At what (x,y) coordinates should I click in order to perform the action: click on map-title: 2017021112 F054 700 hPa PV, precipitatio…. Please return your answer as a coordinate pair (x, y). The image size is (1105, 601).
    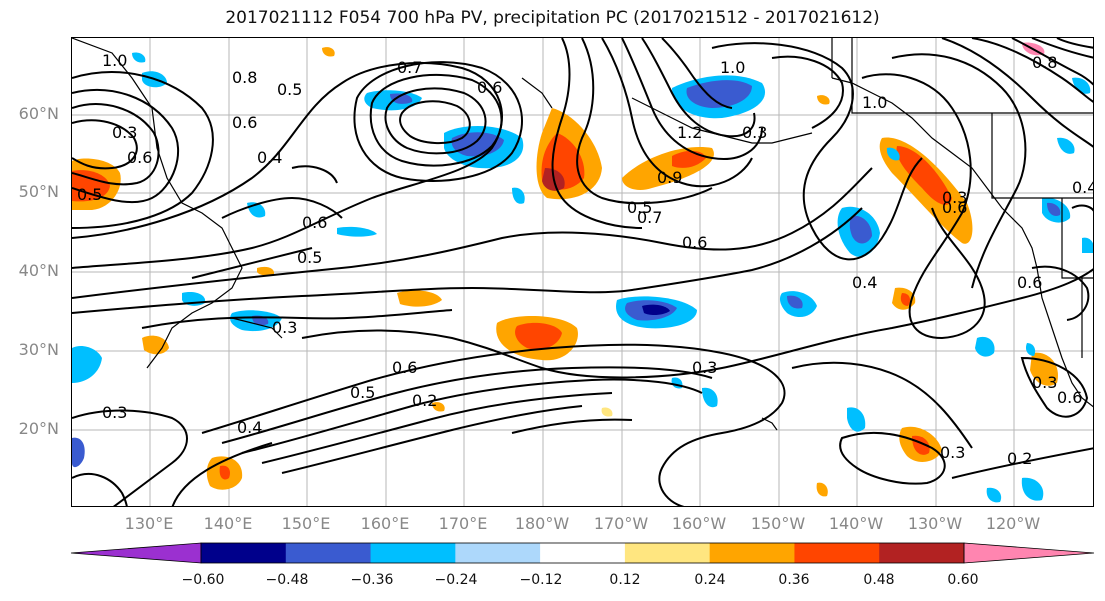
    Looking at the image, I should click on (552, 18).